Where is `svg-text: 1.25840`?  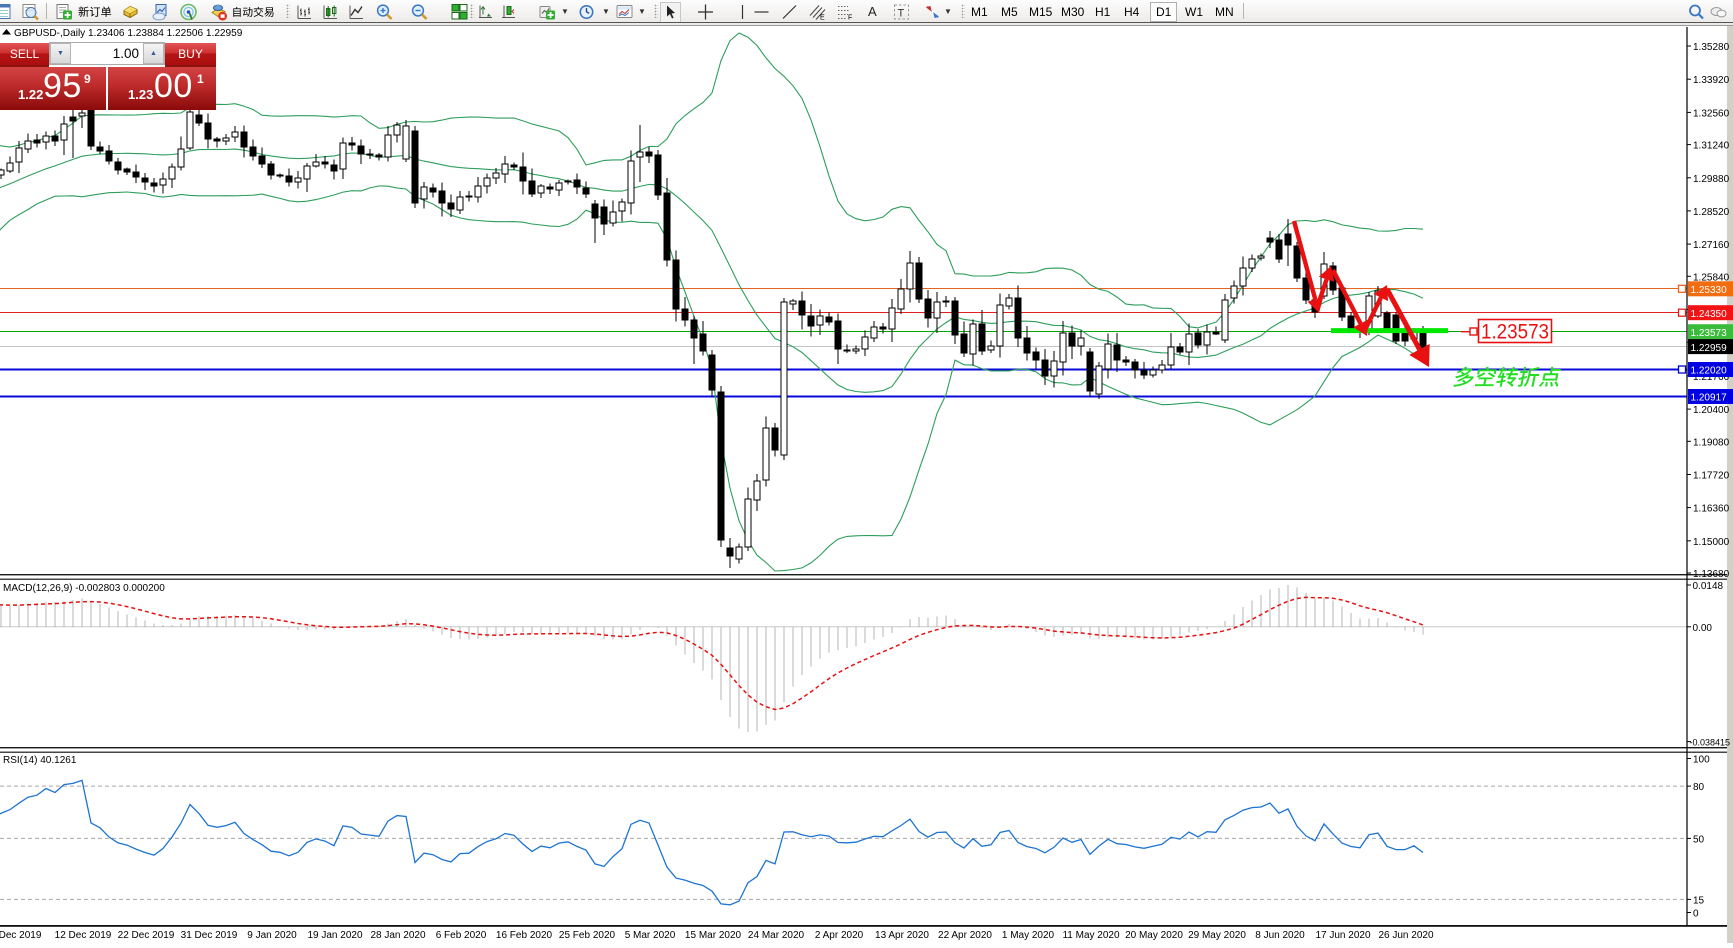 svg-text: 1.25840 is located at coordinates (1711, 277).